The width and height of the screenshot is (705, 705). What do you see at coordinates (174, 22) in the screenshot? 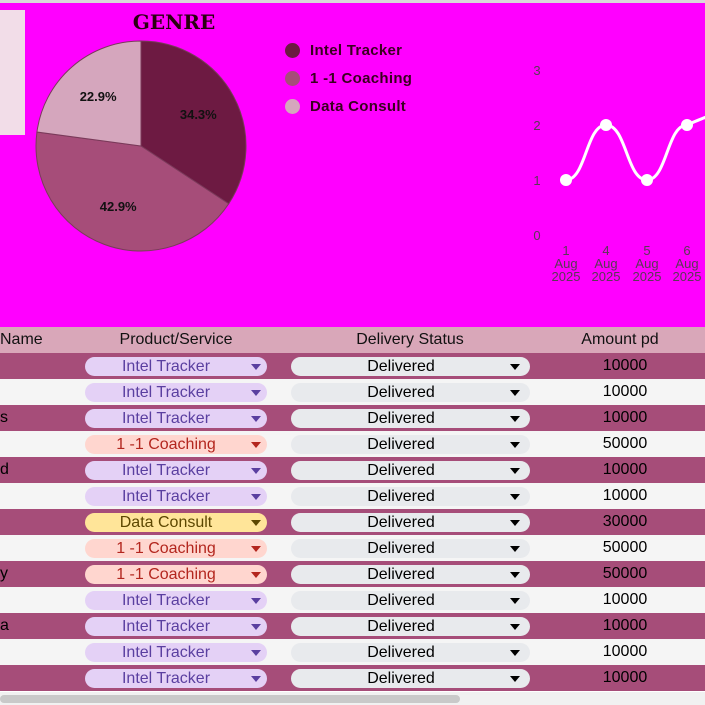
I see `pie-chart-title: GENRE` at bounding box center [174, 22].